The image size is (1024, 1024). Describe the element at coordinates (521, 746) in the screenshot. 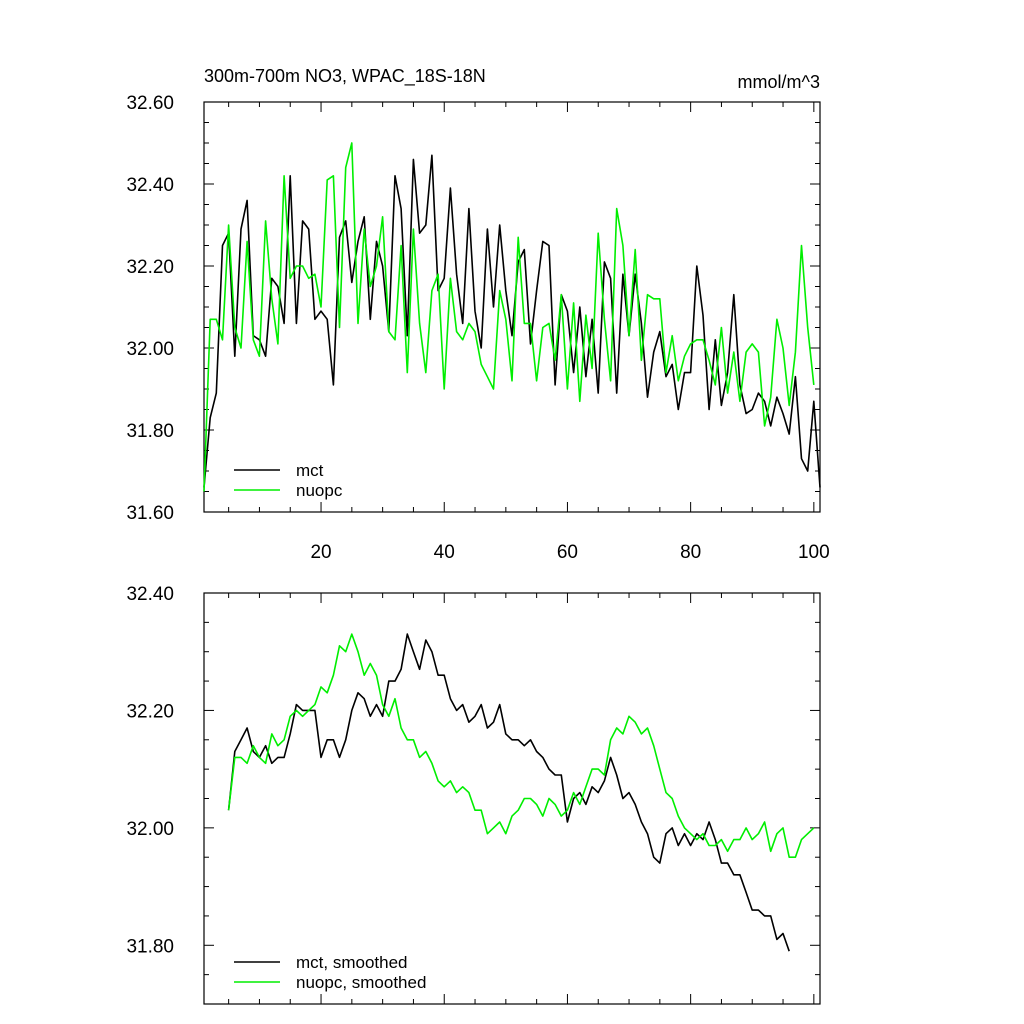

I see `series-line-nuopc-smoothed` at that location.